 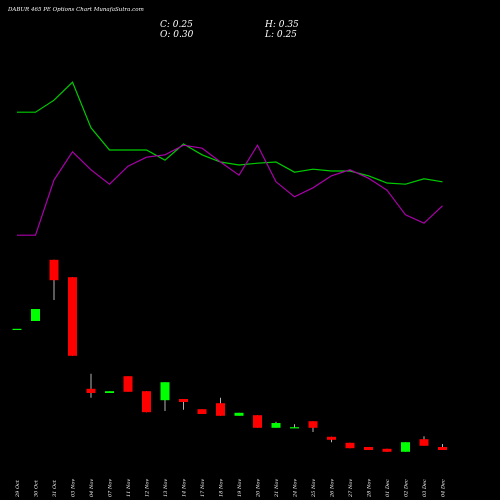 I want to click on x-tick-label: 04 Dec, so click(x=444, y=488).